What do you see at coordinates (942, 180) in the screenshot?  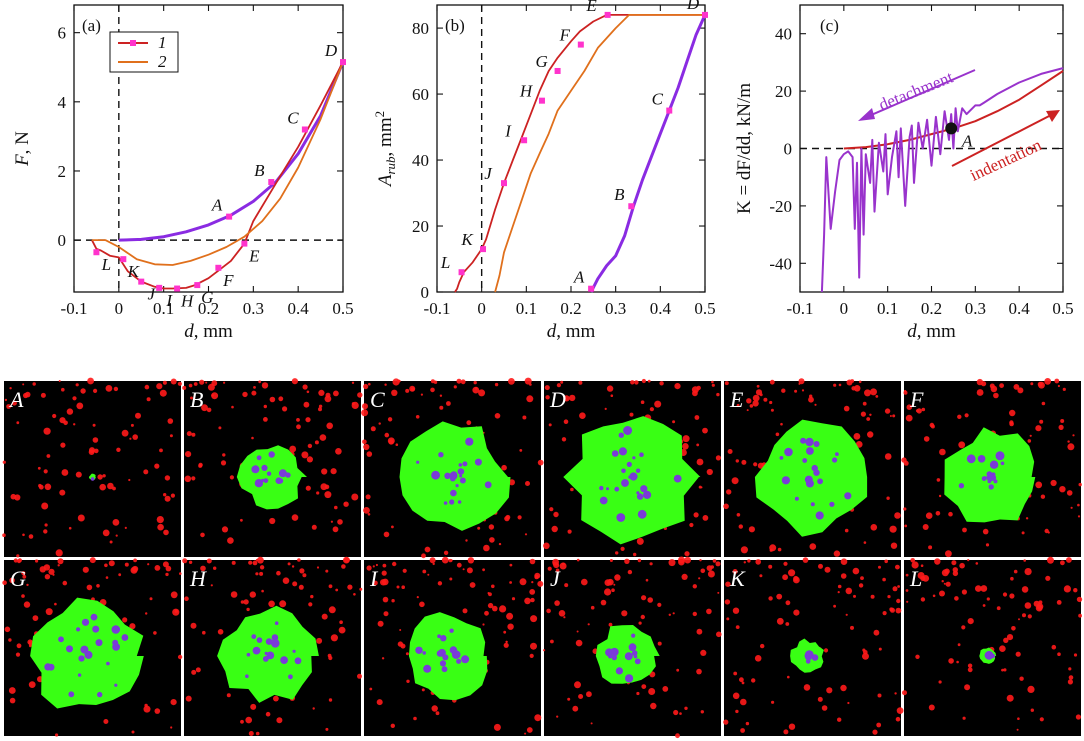 I see `series-line-detachment` at bounding box center [942, 180].